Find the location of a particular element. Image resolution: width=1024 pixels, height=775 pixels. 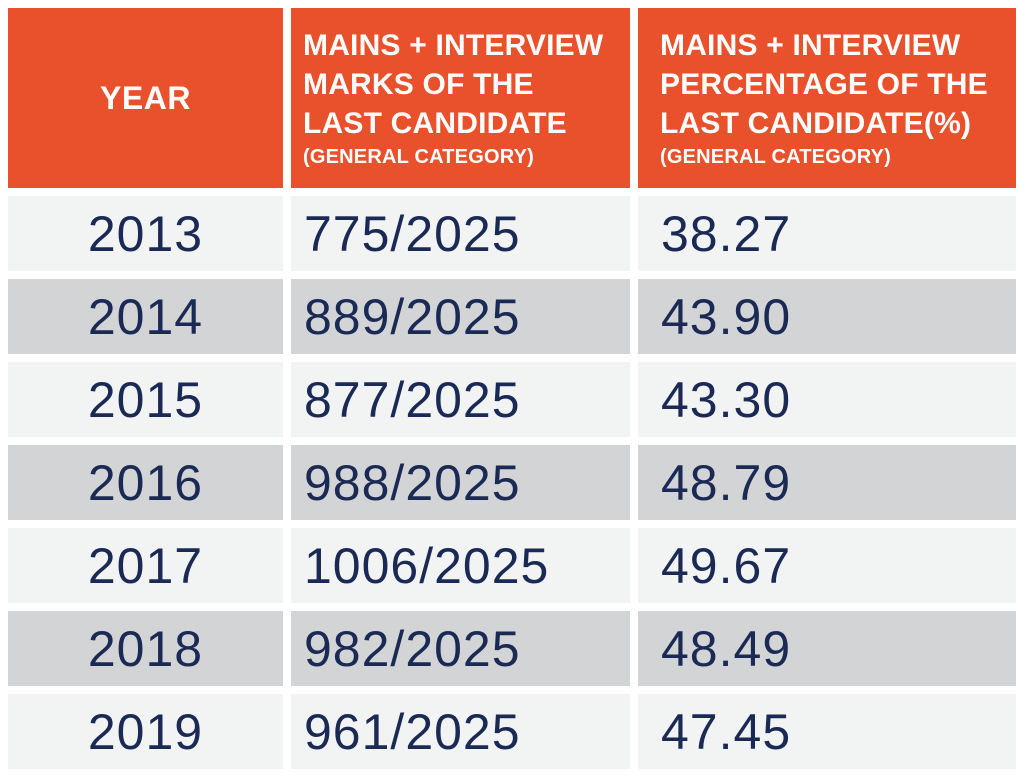

table-row: 2015 877/2025 43.30 is located at coordinates (512, 399).